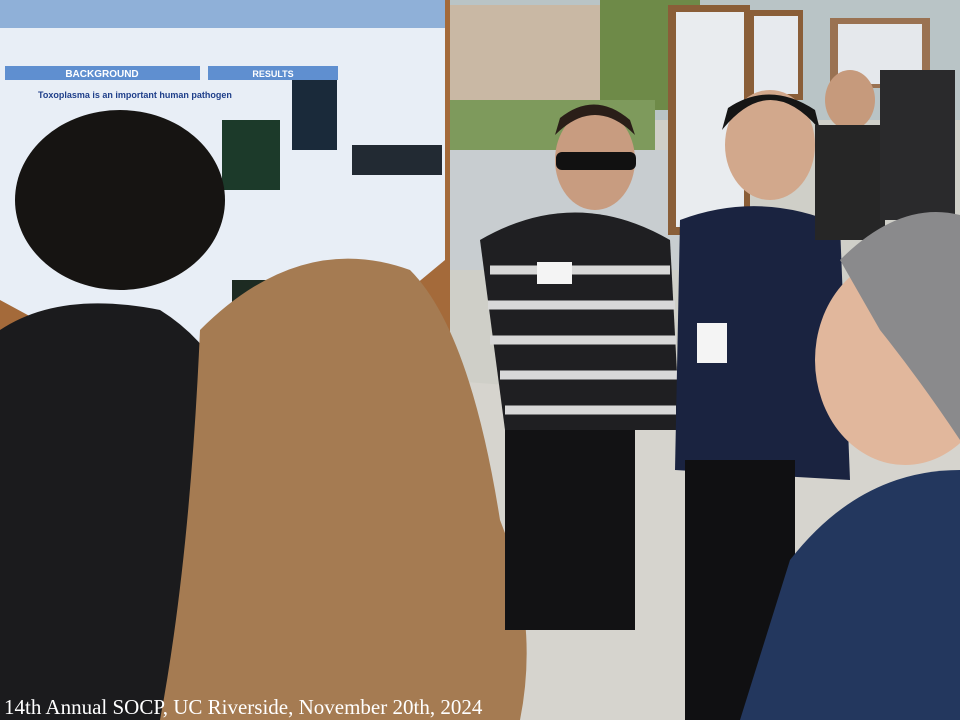 The image size is (960, 720). What do you see at coordinates (570, 530) in the screenshot?
I see `person-pants` at bounding box center [570, 530].